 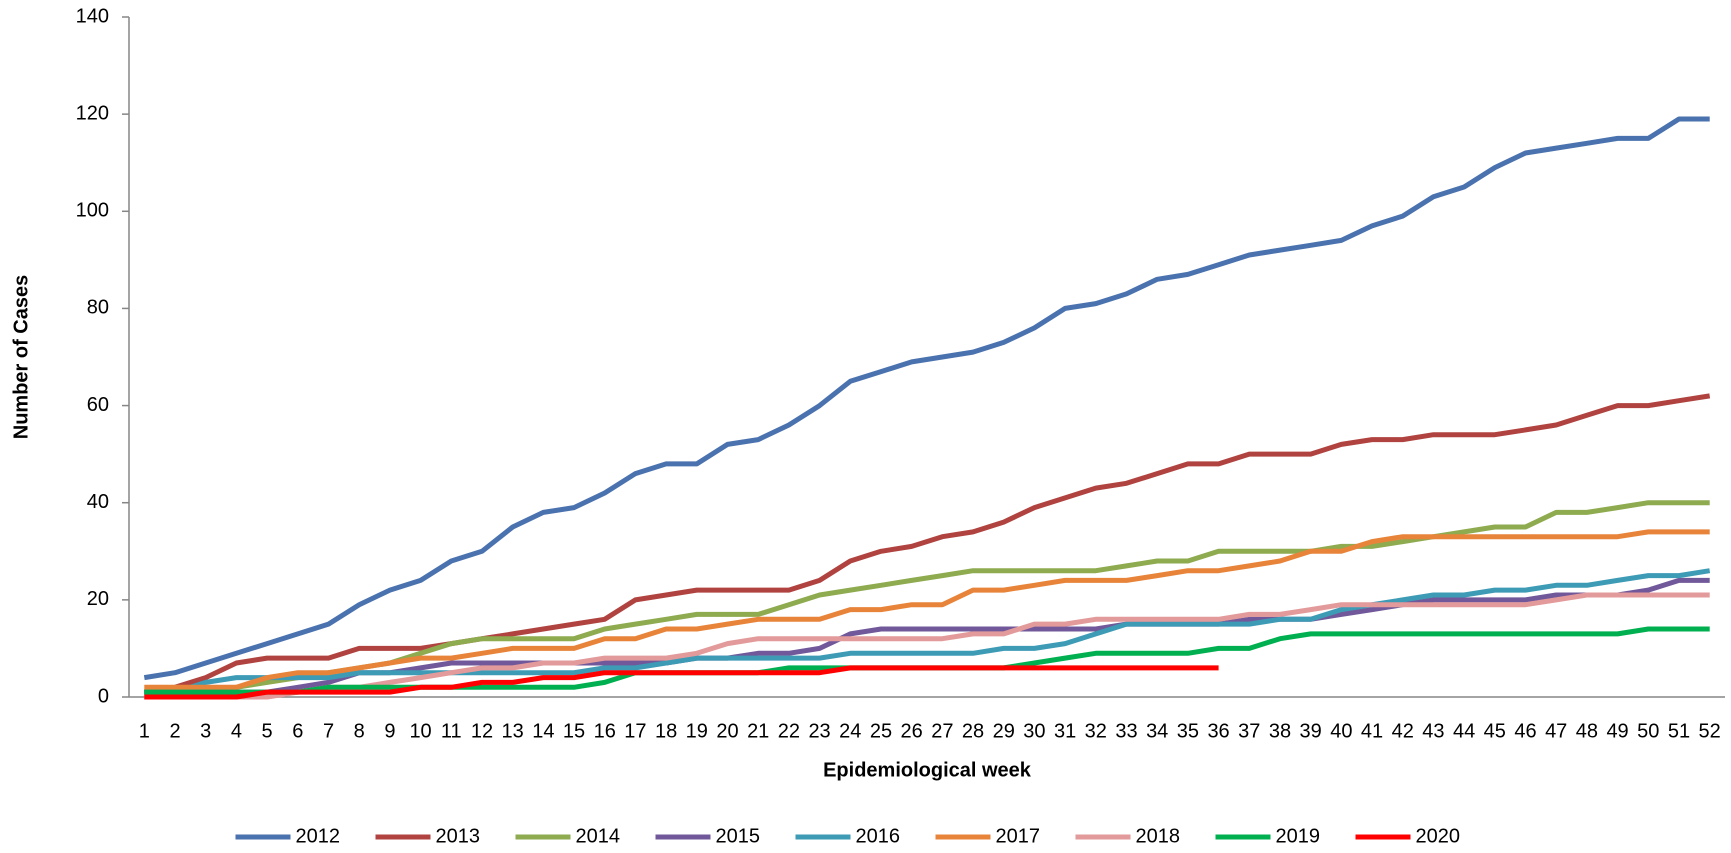 I want to click on x-tick-label: 3, so click(x=205, y=731).